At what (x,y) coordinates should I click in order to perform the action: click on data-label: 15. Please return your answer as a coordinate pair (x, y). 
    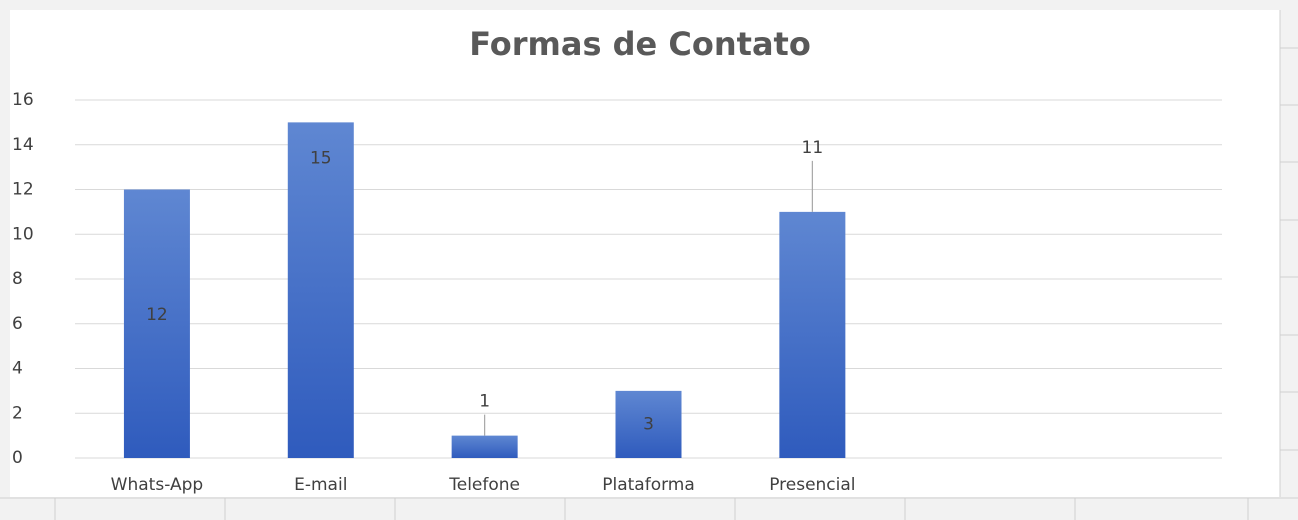
    Looking at the image, I should click on (321, 158).